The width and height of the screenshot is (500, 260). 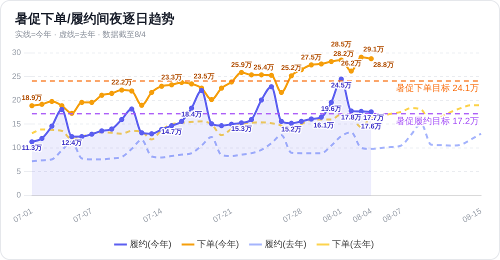 What do you see at coordinates (17, 100) in the screenshot?
I see `y-tick-label: 20` at bounding box center [17, 100].